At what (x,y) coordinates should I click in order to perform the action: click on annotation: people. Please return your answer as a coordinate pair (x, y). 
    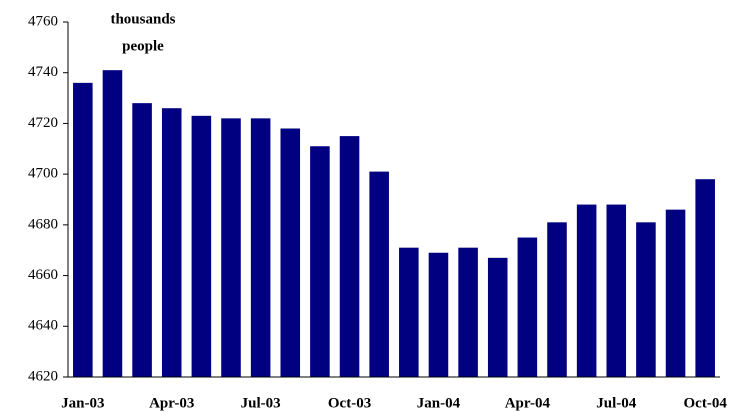
    Looking at the image, I should click on (143, 46).